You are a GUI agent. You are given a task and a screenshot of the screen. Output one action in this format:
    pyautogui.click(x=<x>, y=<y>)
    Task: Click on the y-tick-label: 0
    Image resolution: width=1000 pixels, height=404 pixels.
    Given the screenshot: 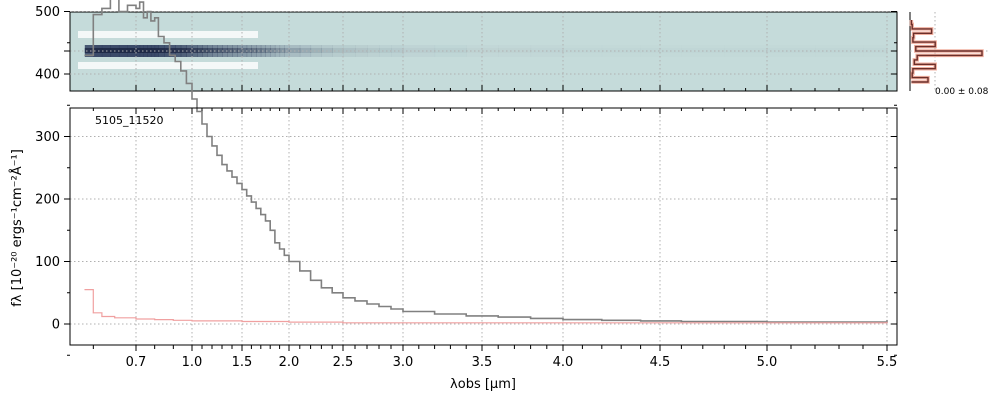 What is the action you would take?
    pyautogui.click(x=56, y=325)
    